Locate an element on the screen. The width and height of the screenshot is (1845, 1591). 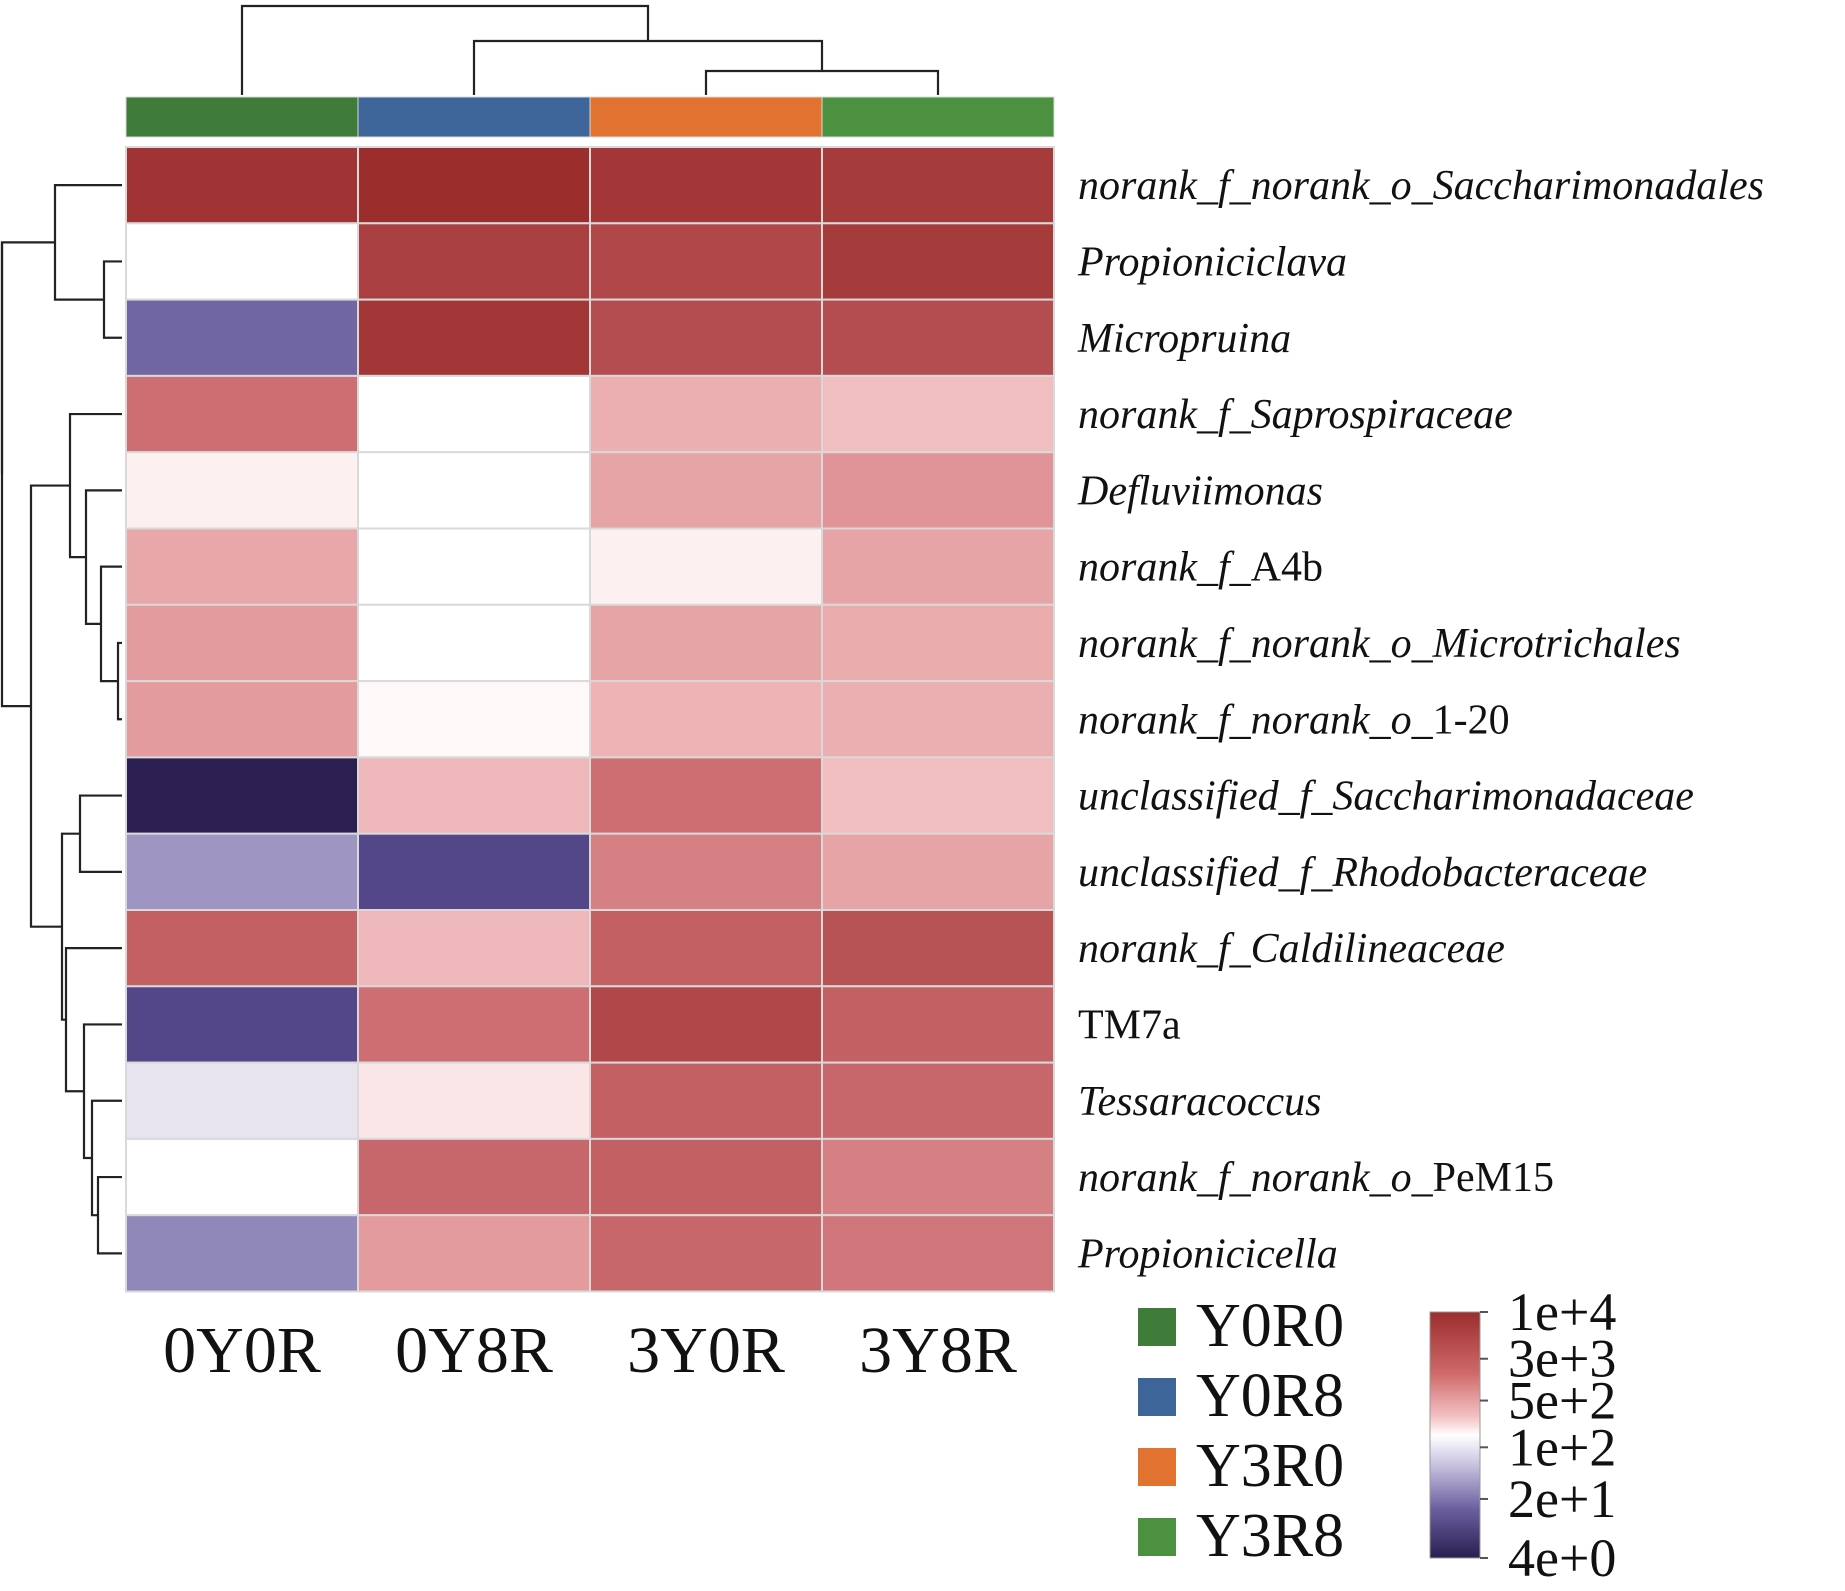
column-label: 0Y8R is located at coordinates (474, 1350).